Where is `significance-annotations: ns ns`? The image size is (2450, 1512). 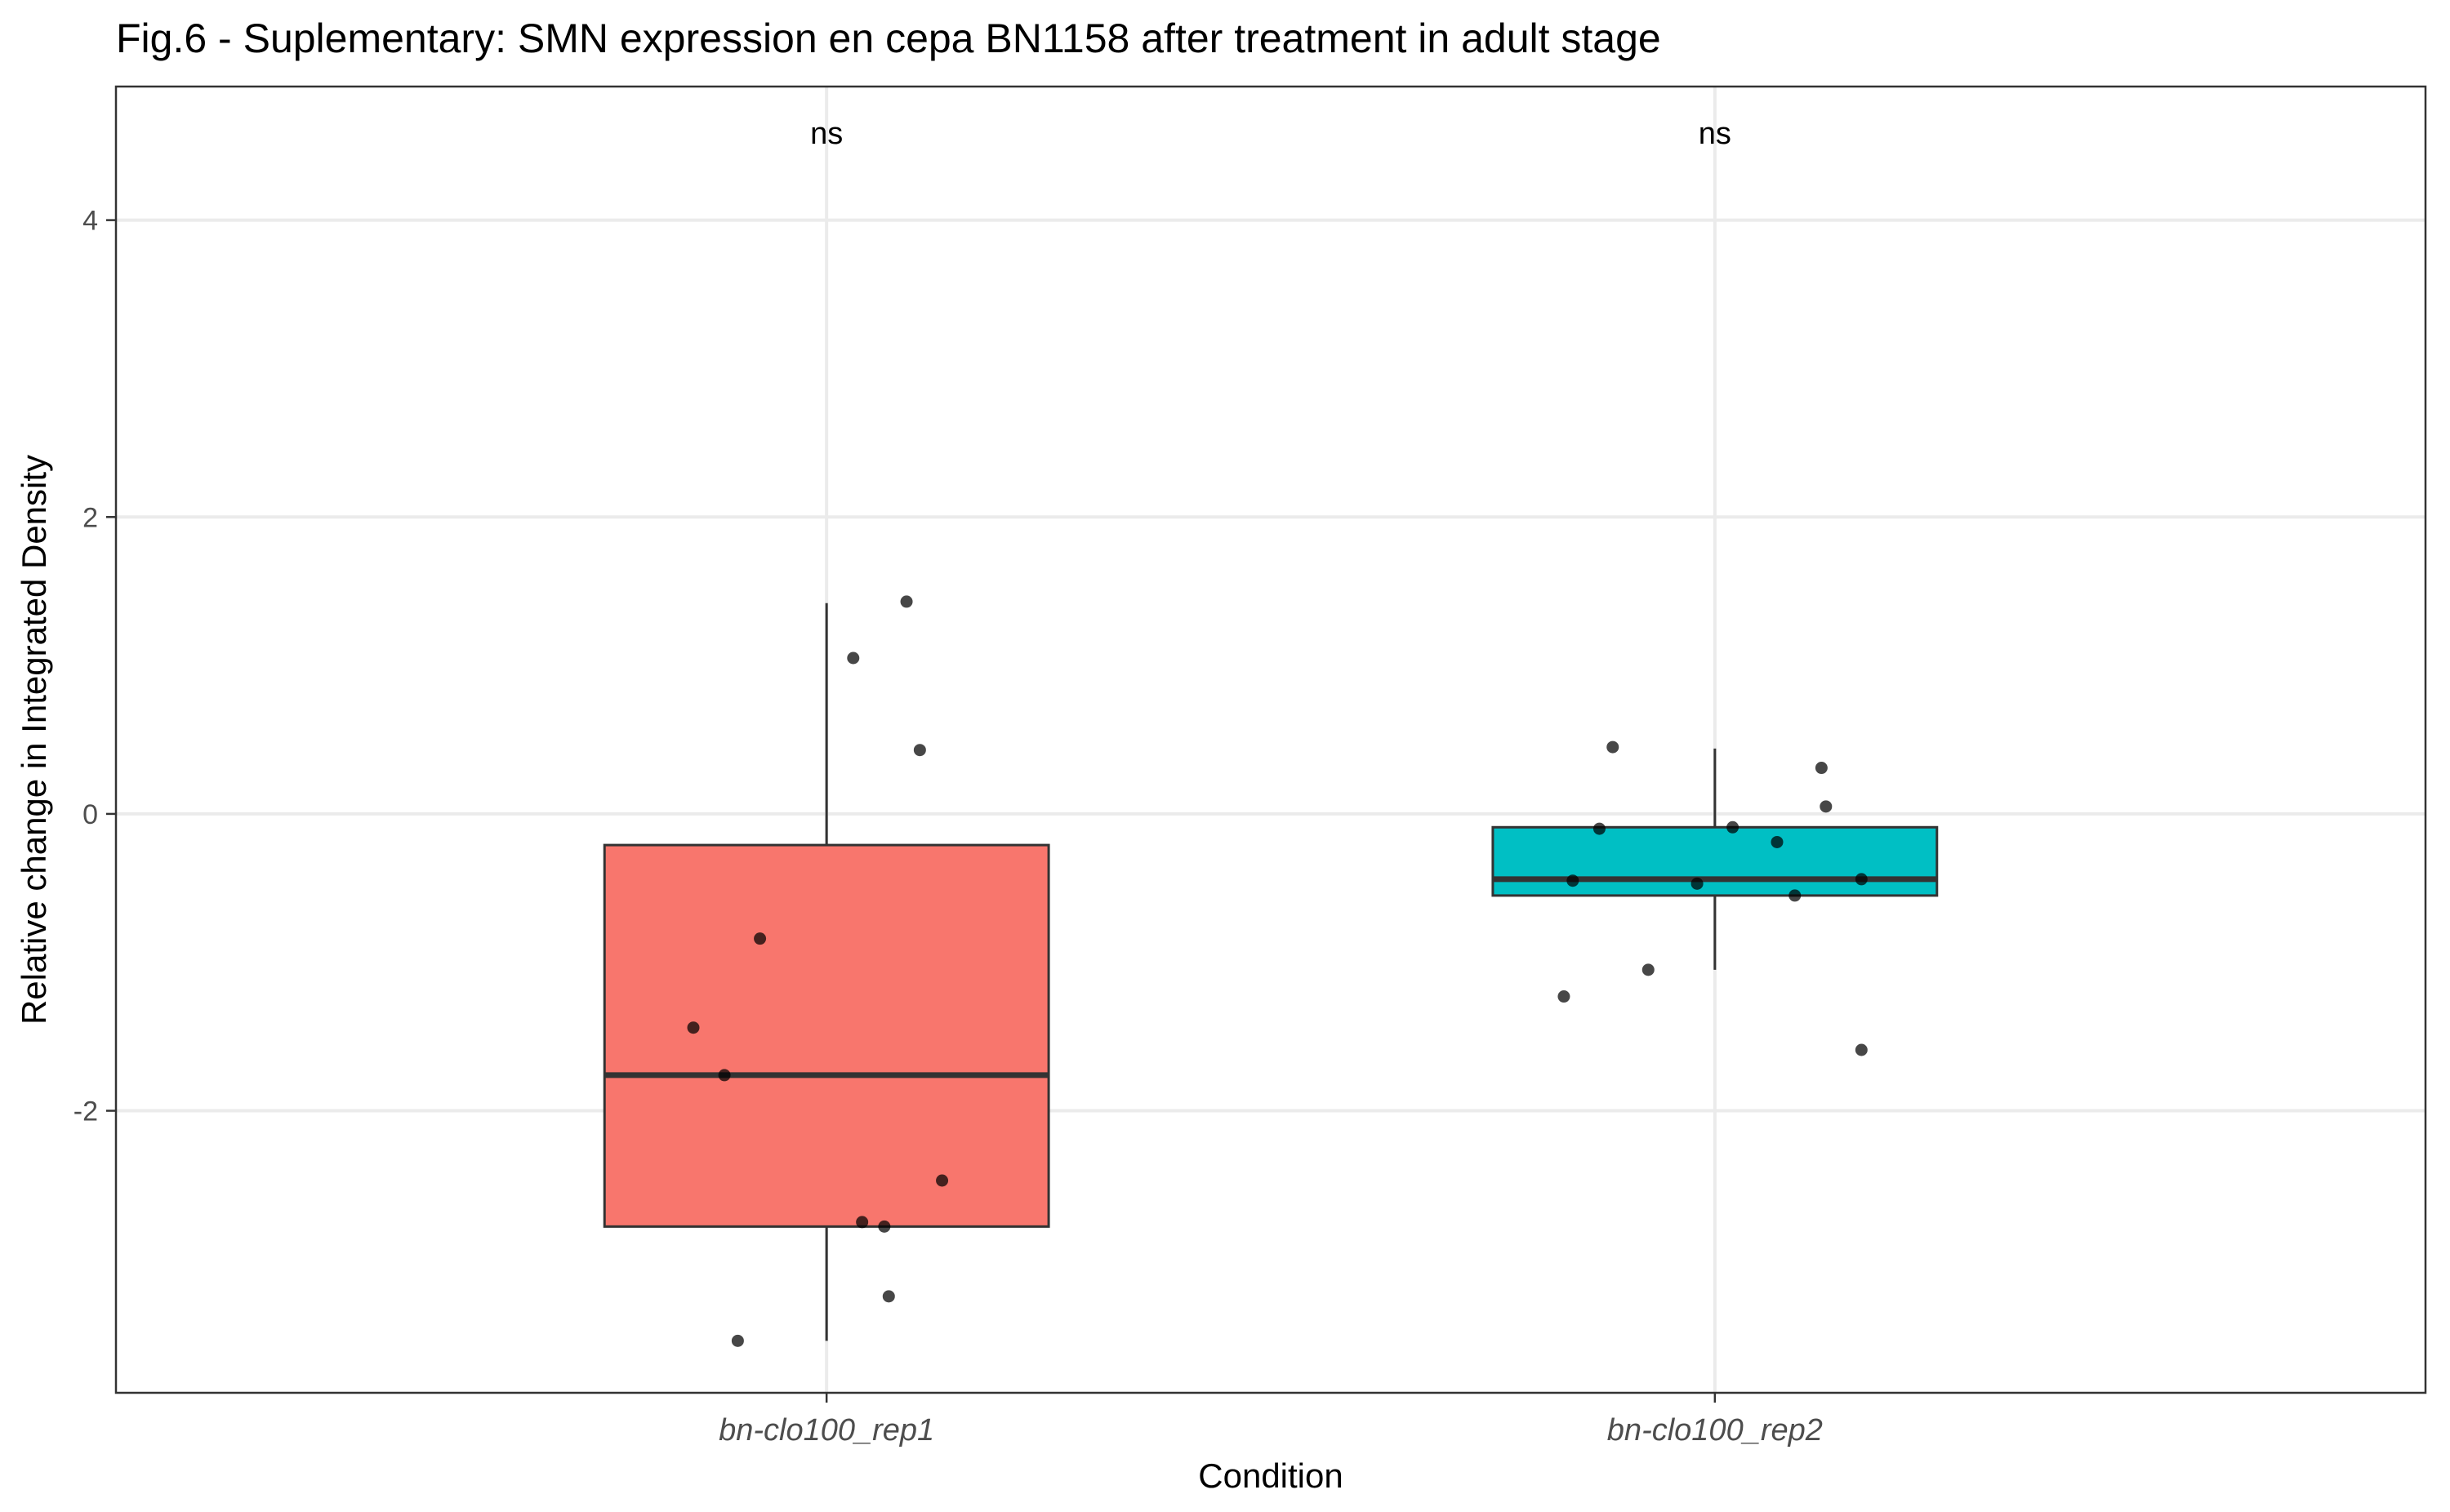
significance-annotations: ns ns is located at coordinates (1270, 134).